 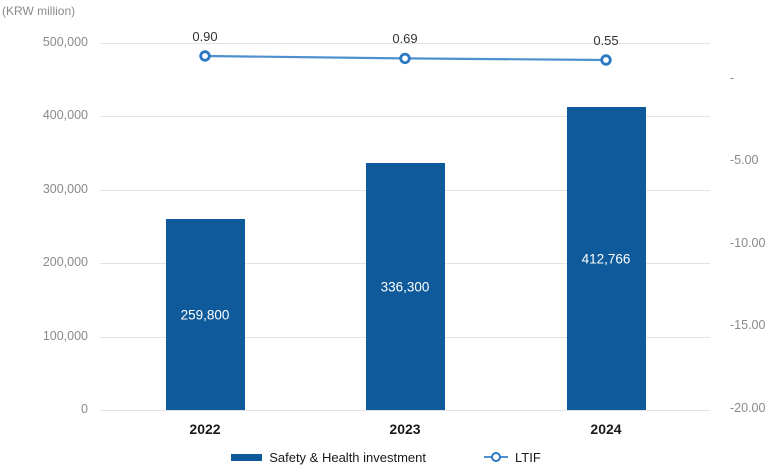 I want to click on y-axis-tick-left: 300,000, so click(x=65, y=188).